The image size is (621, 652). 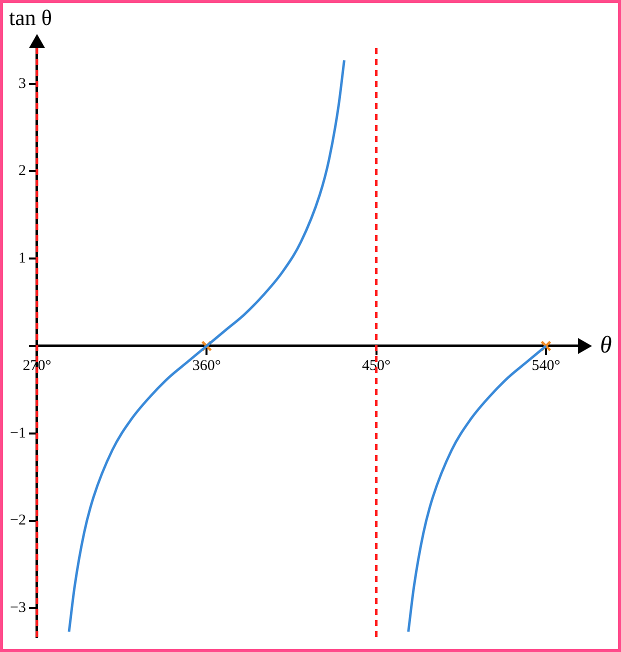 I want to click on x-axis-title: θ, so click(x=606, y=345).